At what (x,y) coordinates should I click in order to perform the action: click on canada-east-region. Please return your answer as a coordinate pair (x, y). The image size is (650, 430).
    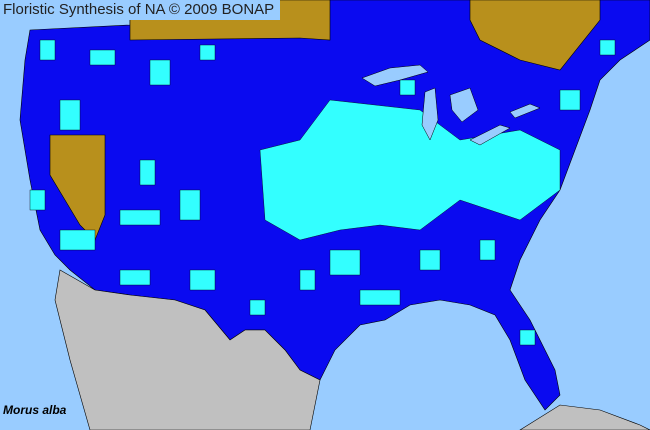
    Looking at the image, I should click on (535, 35).